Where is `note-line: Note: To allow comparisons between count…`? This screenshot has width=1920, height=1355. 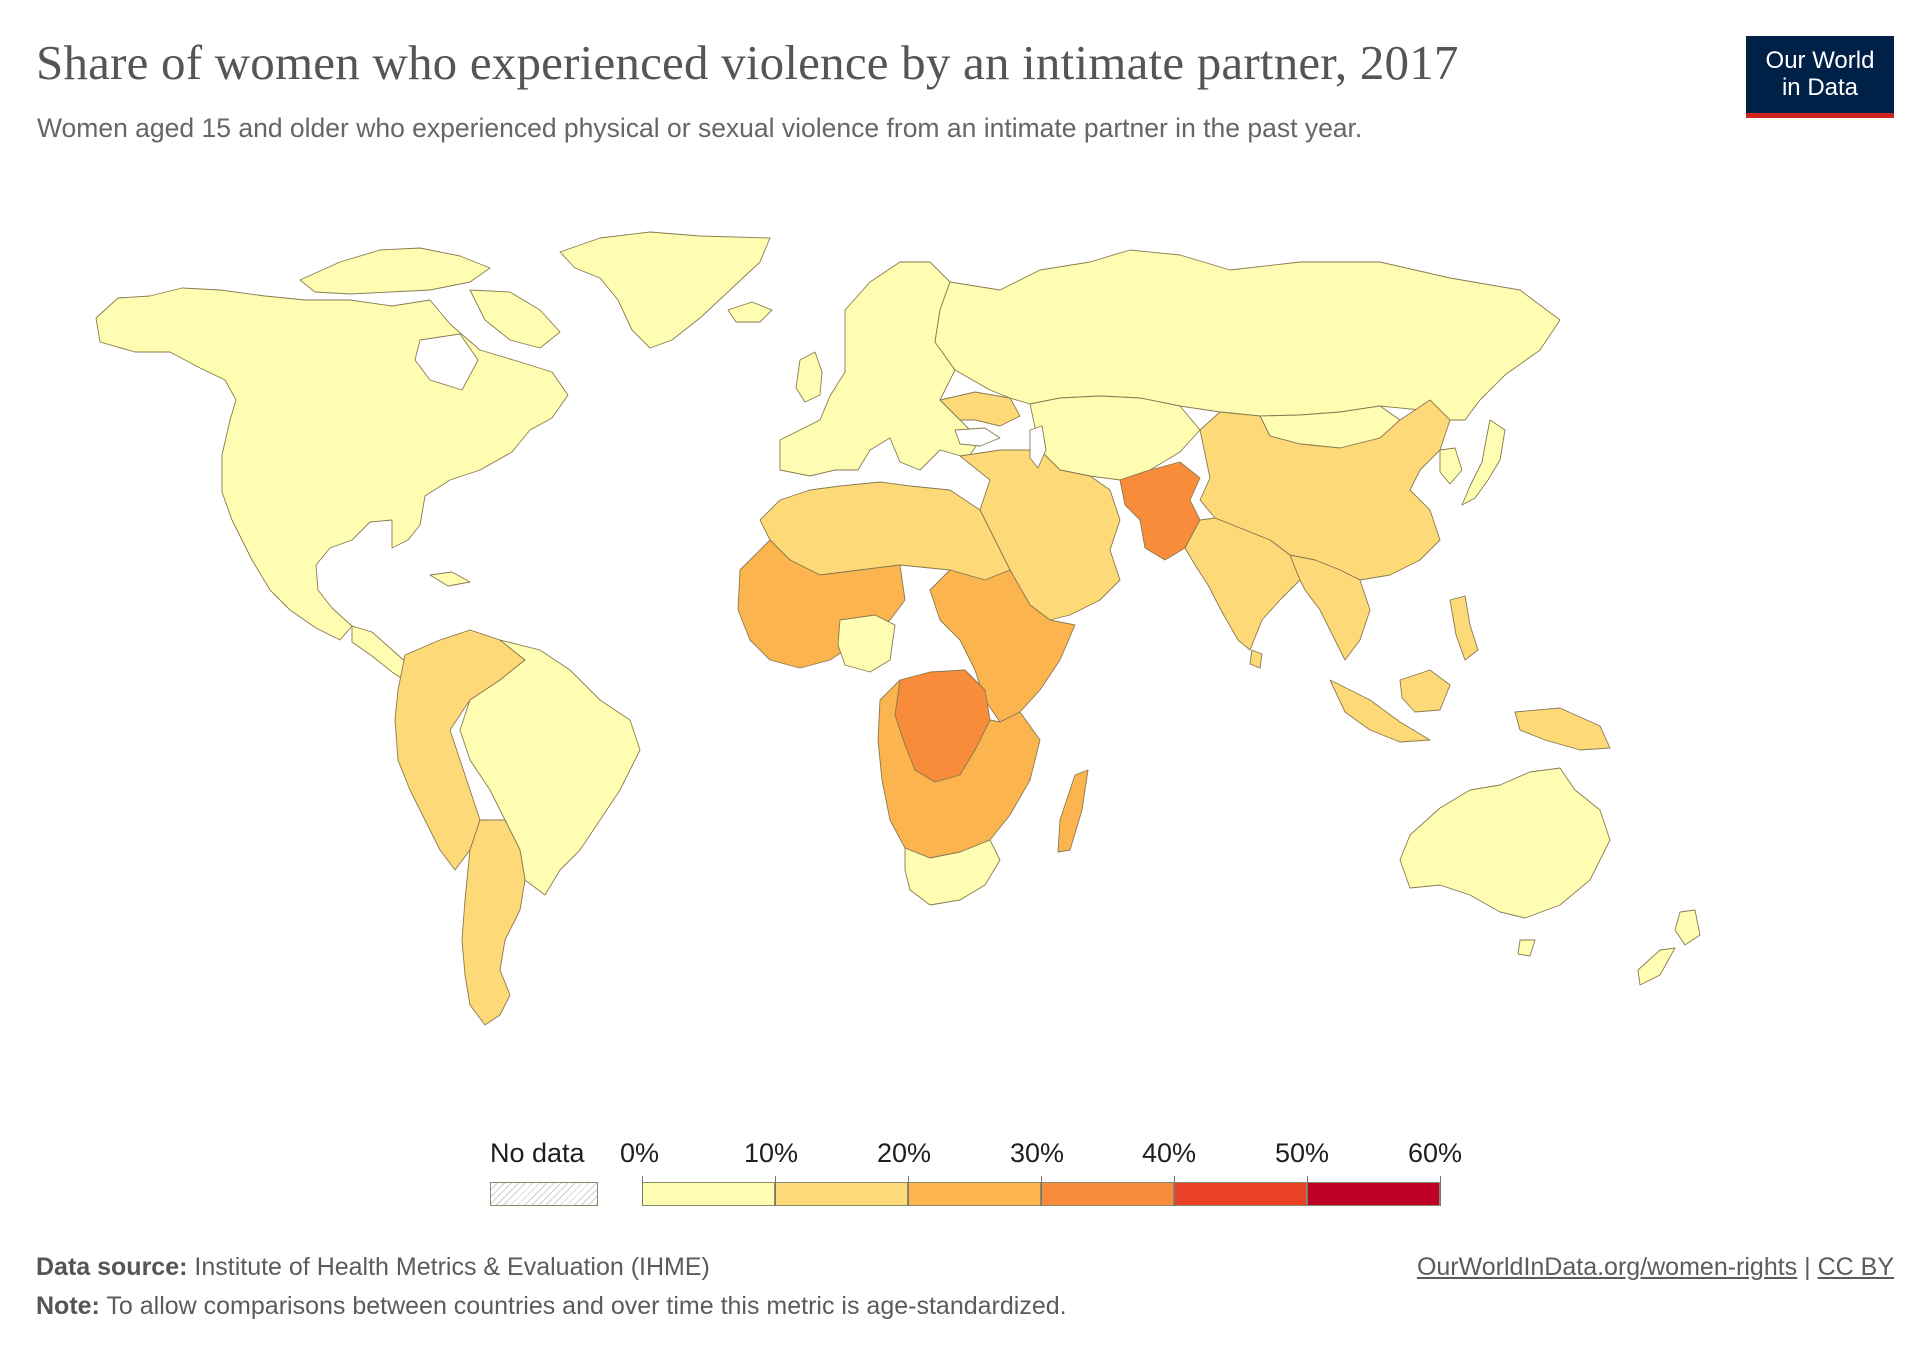
note-line: Note: To allow comparisons between count… is located at coordinates (551, 1306).